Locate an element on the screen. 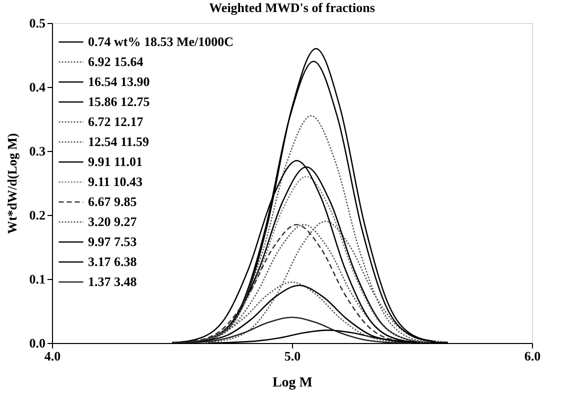 Image resolution: width=571 pixels, height=410 pixels. chart-title: Weighted MWD's of fractions is located at coordinates (292, 7).